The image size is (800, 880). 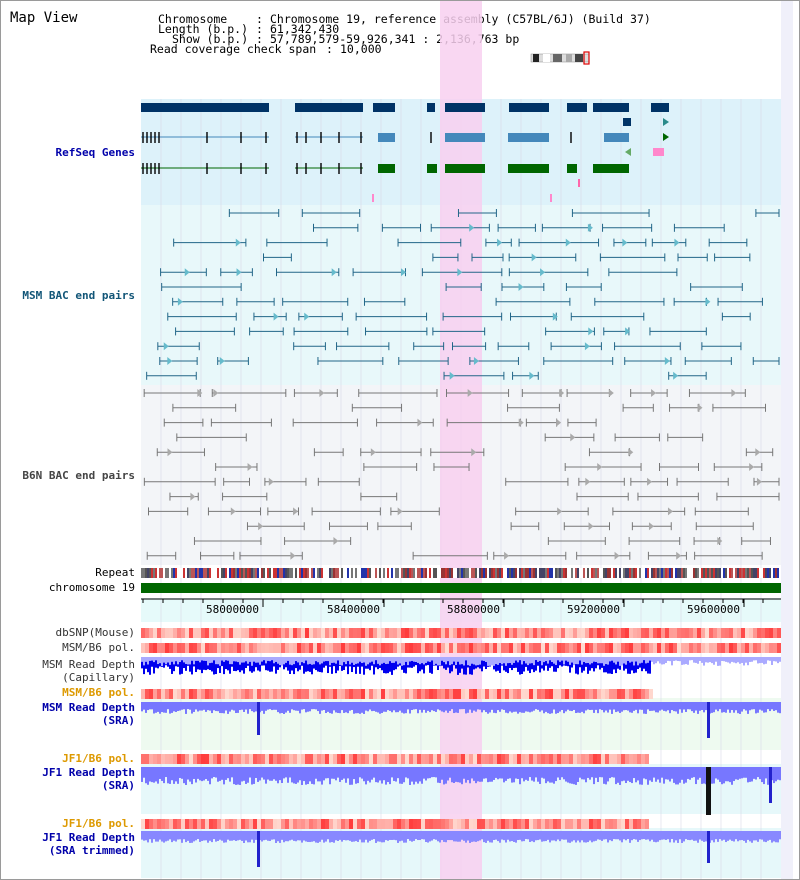 What do you see at coordinates (572, 168) in the screenshot?
I see `refseq-exon` at bounding box center [572, 168].